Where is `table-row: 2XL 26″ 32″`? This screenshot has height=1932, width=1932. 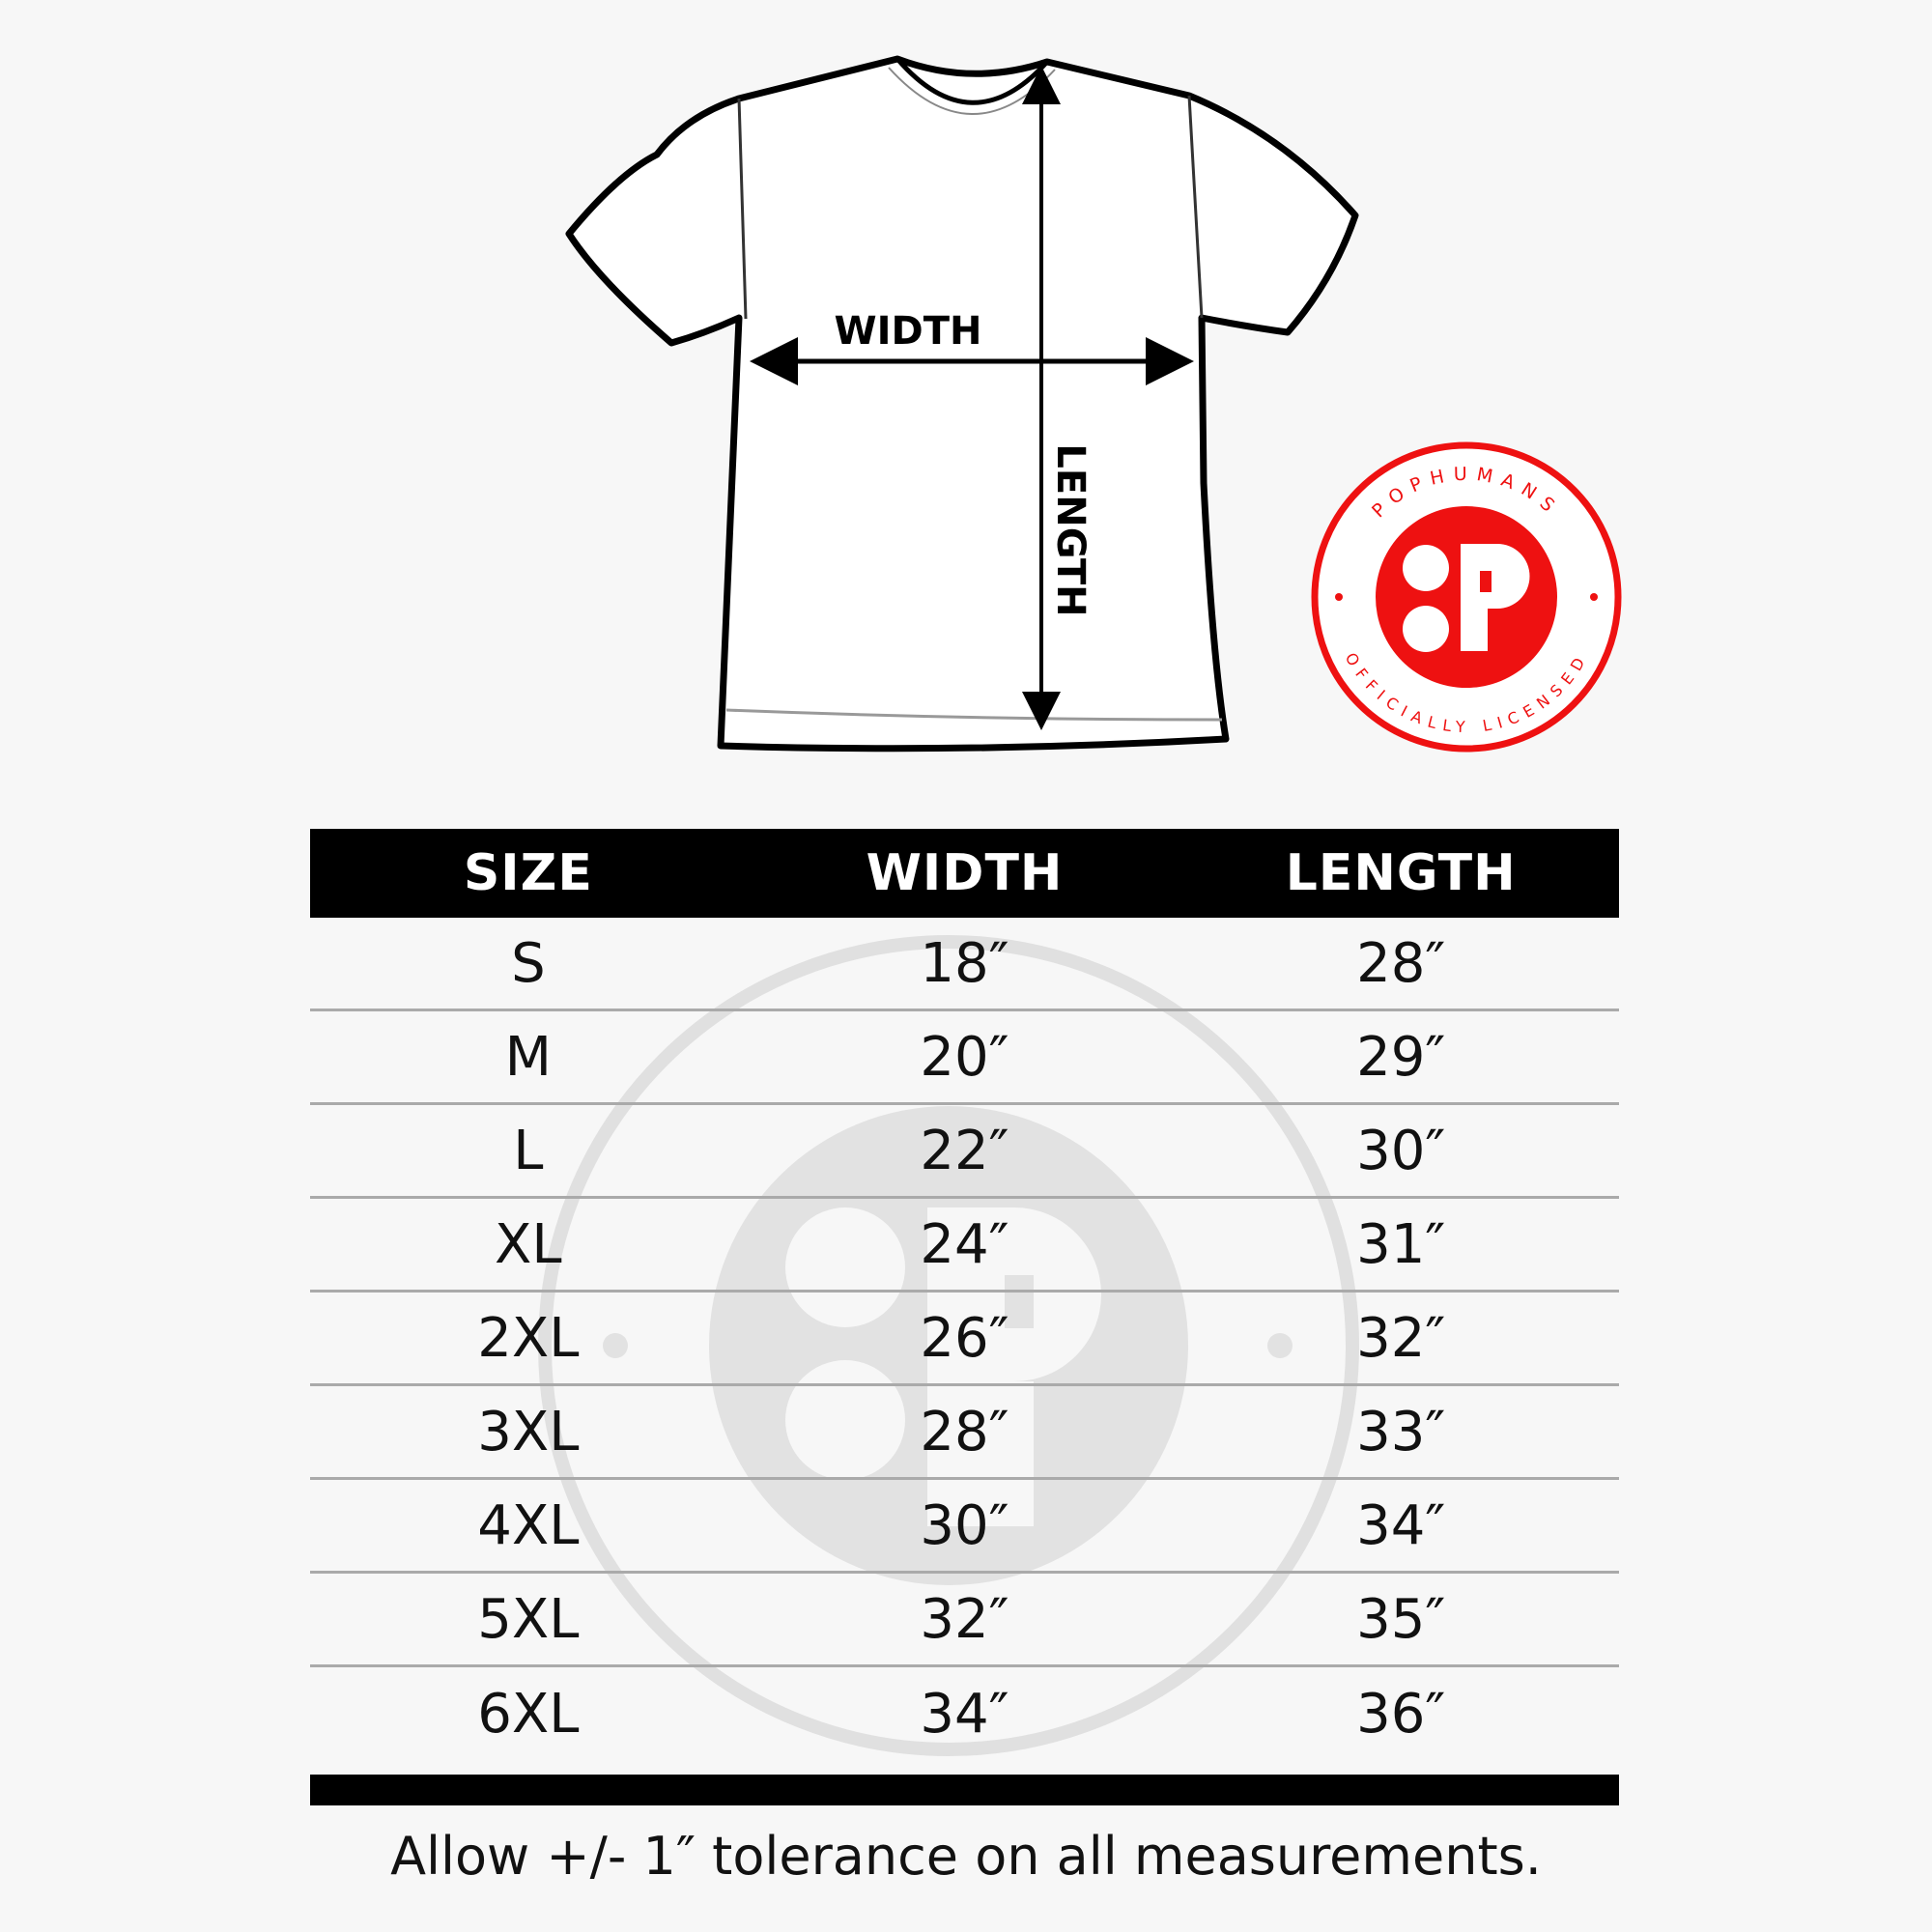 table-row: 2XL 26″ 32″ is located at coordinates (964, 1339).